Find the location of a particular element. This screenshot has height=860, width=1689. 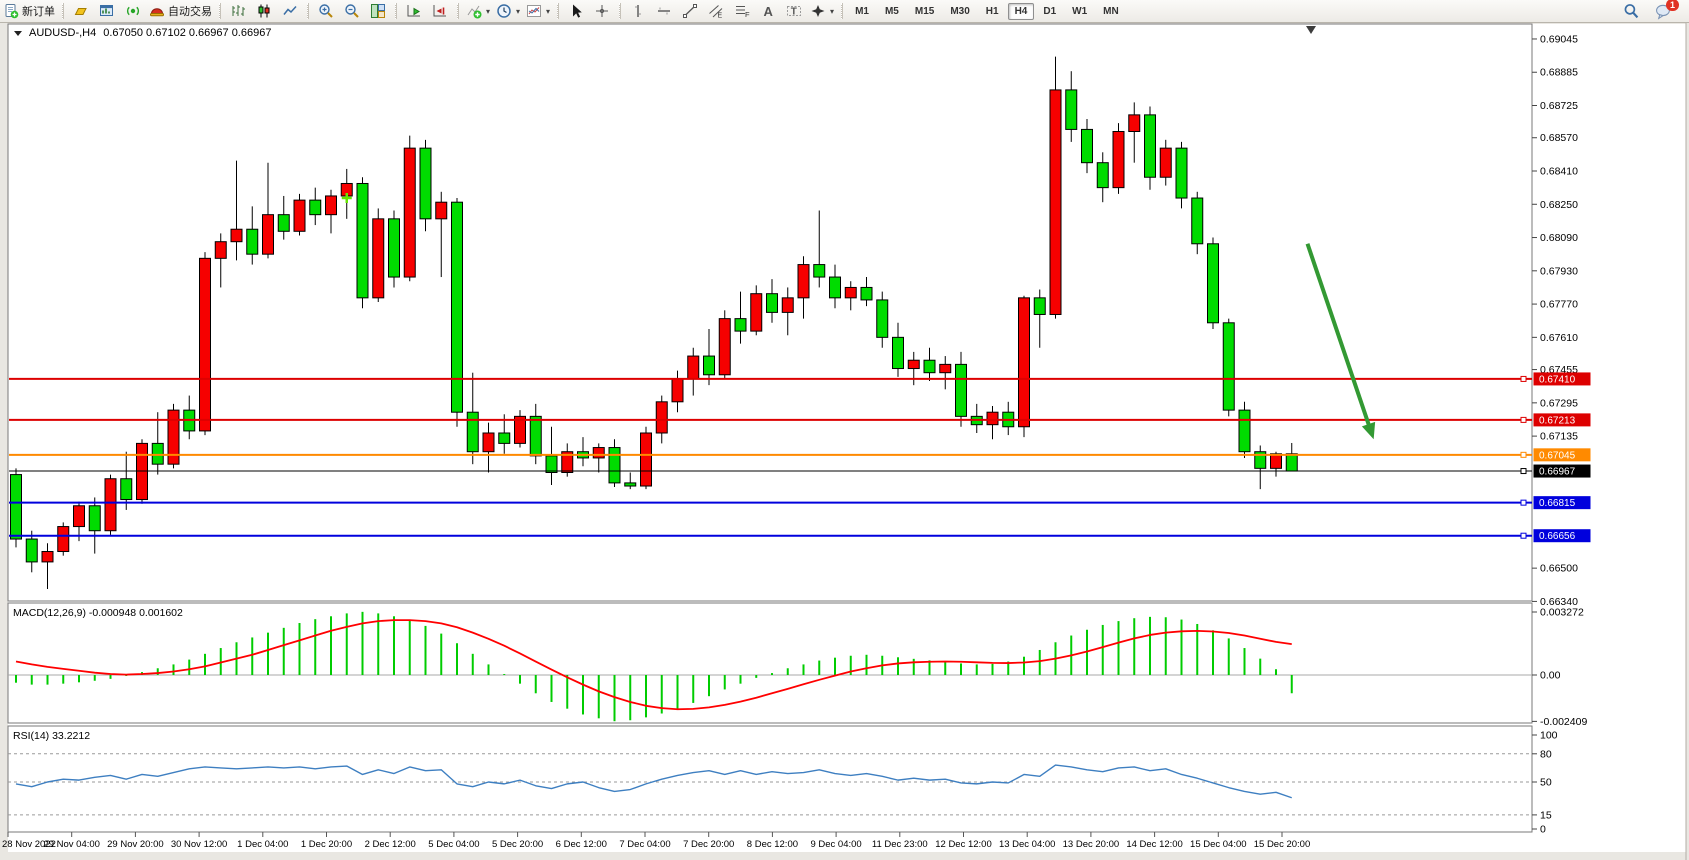

crosshair-tool-button is located at coordinates (602, 11).